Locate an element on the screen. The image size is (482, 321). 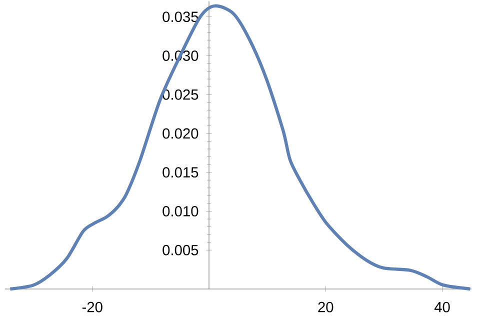
y-tick-label: 0.020 is located at coordinates (180, 133).